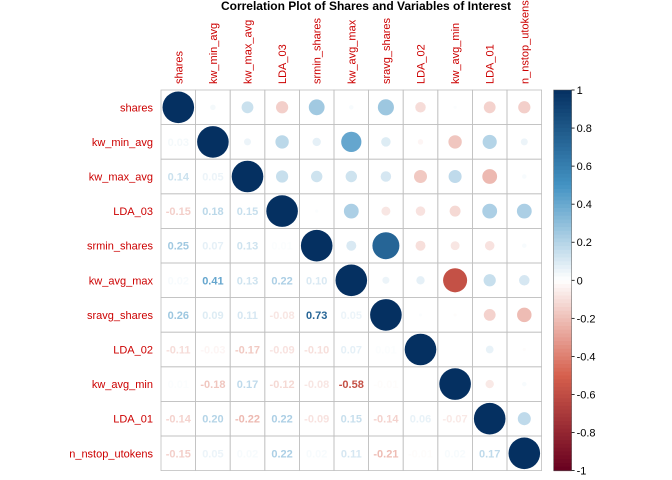 This screenshot has width=672, height=480. What do you see at coordinates (120, 316) in the screenshot?
I see `row-label: sravg_shares` at bounding box center [120, 316].